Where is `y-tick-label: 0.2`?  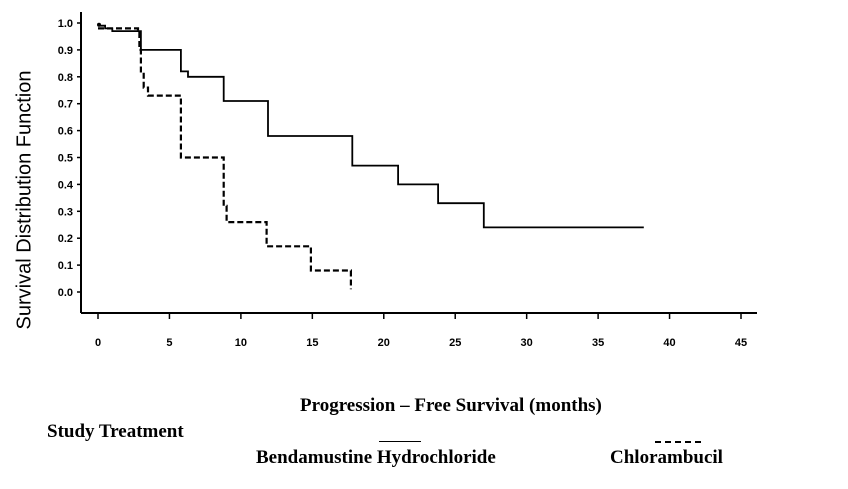
y-tick-label: 0.2 is located at coordinates (65, 239).